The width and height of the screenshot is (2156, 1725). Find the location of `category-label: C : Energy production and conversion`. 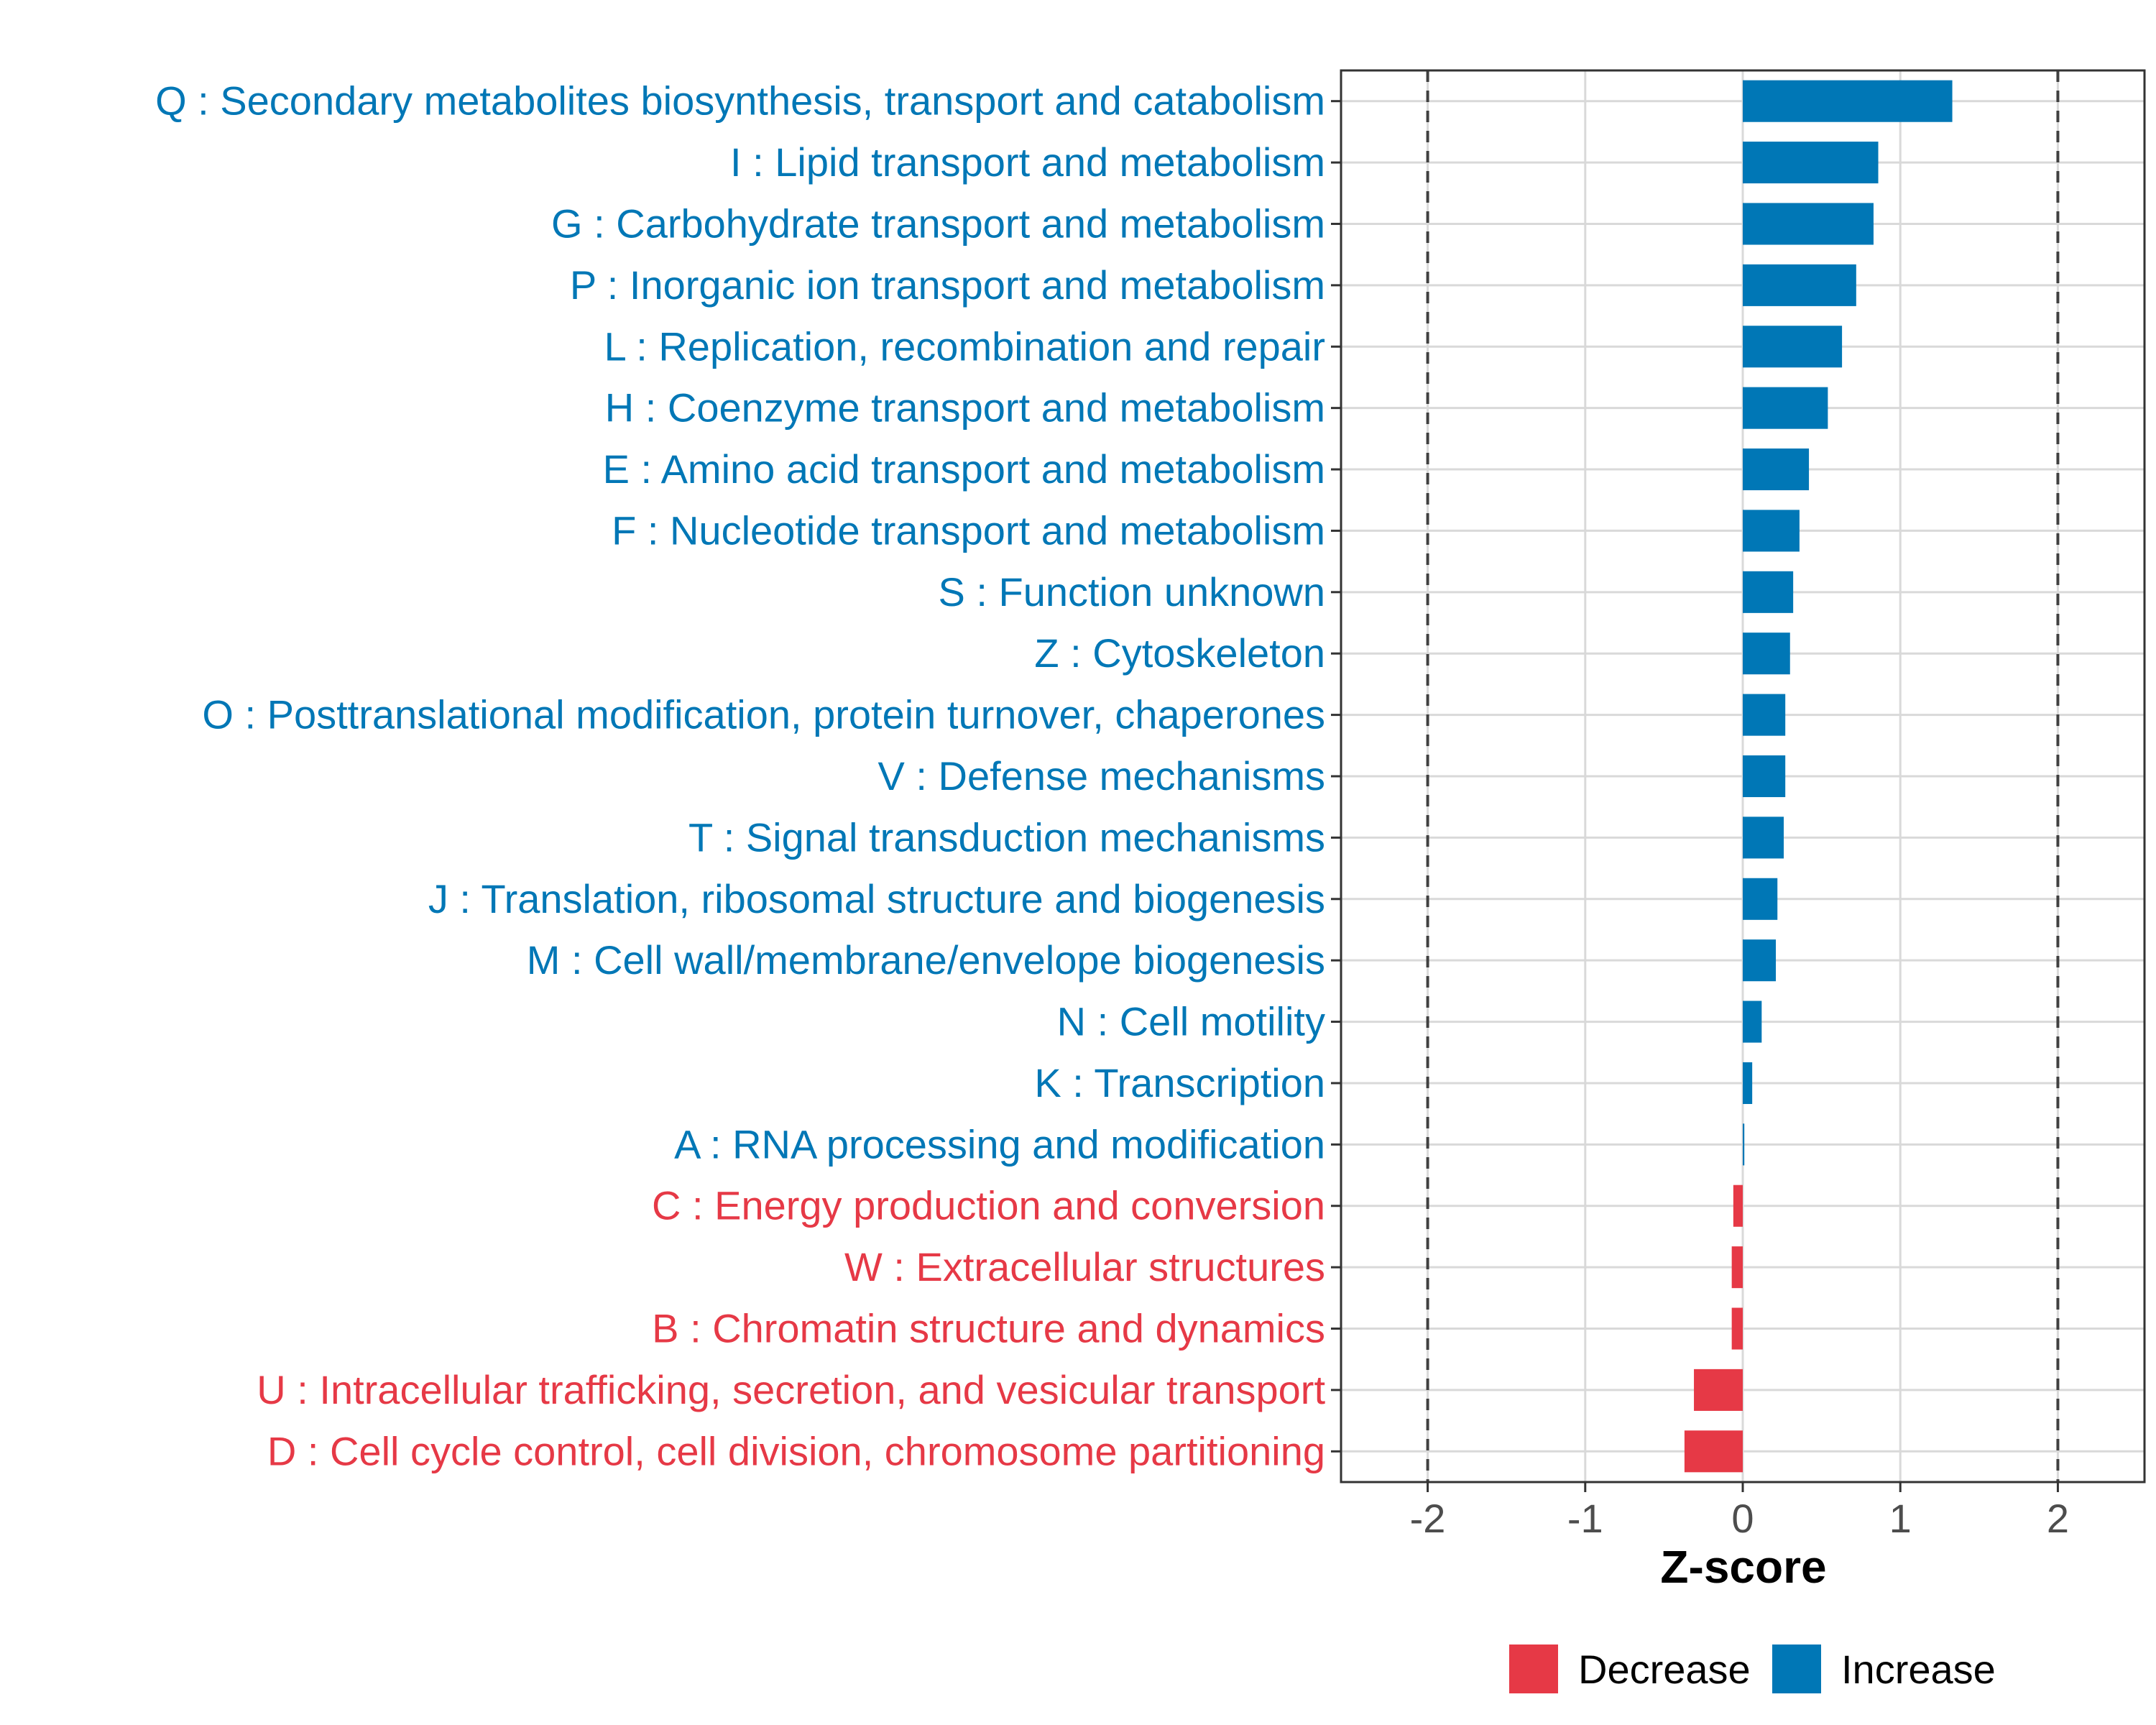

category-label: C : Energy production and conversion is located at coordinates (988, 1205).